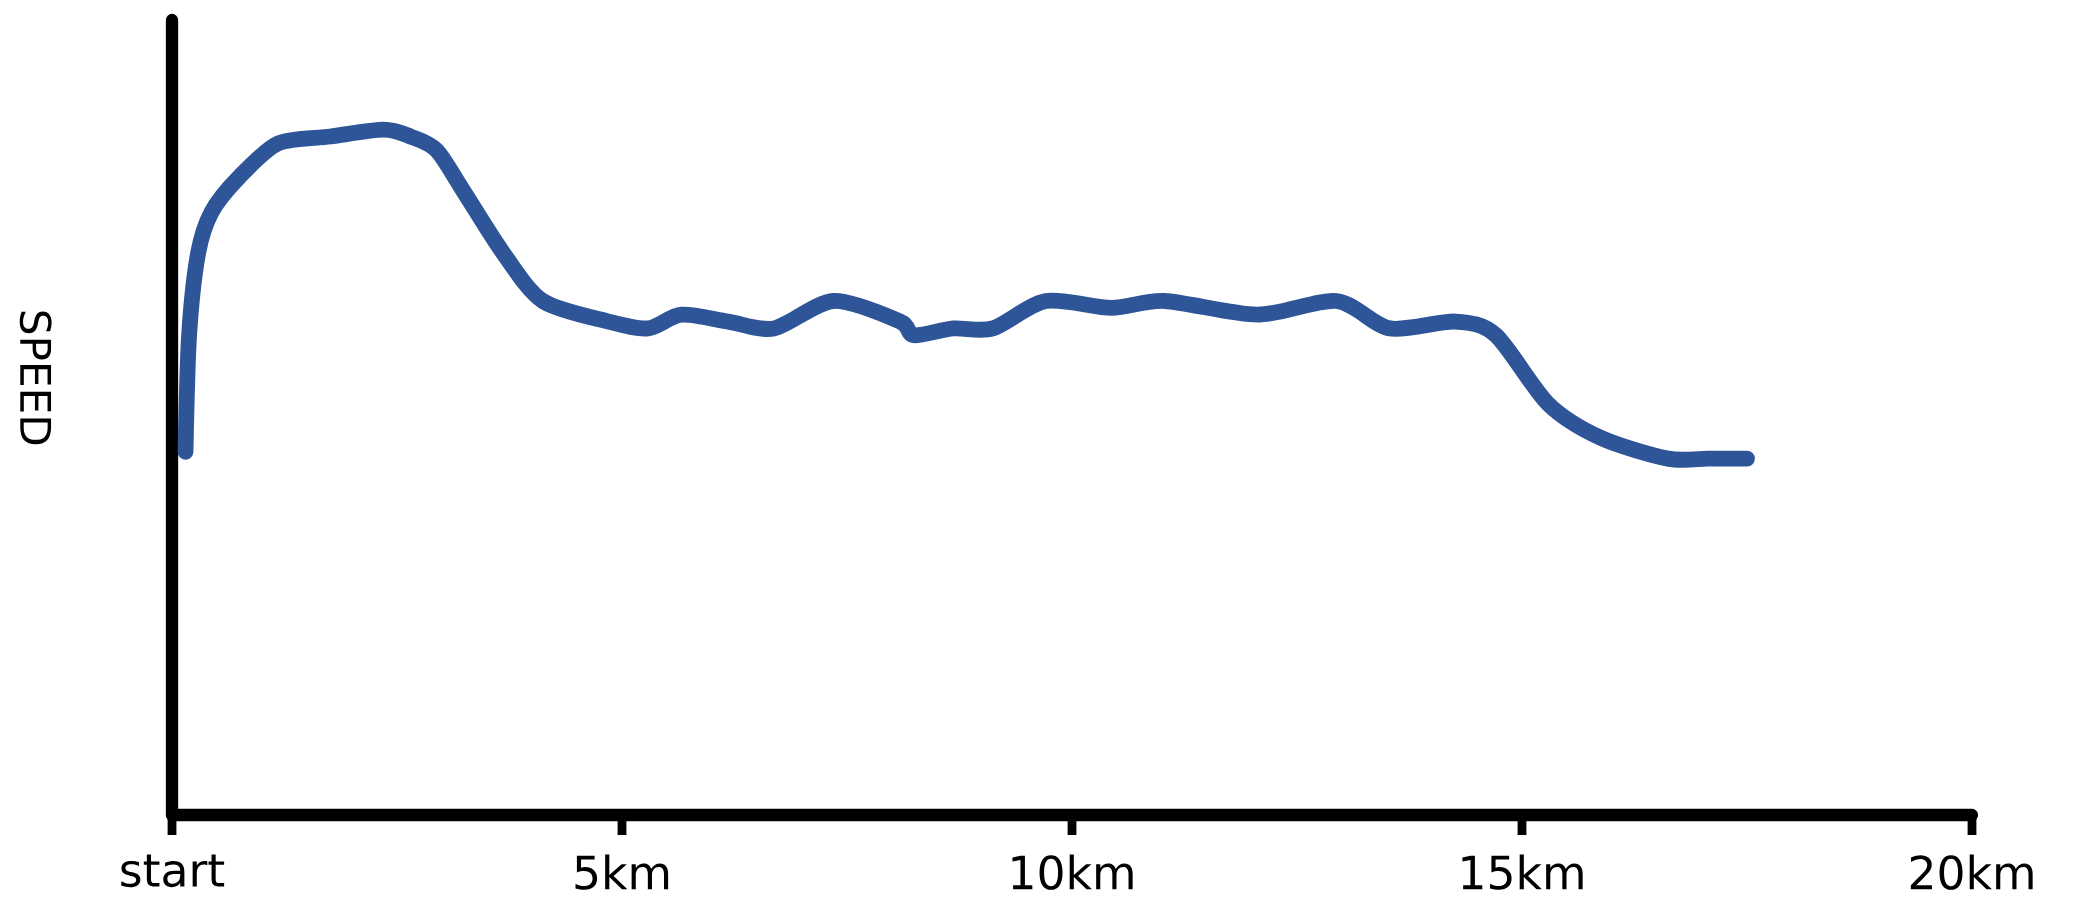 The width and height of the screenshot is (2080, 905). I want to click on x-tick-label: 15km, so click(1522, 872).